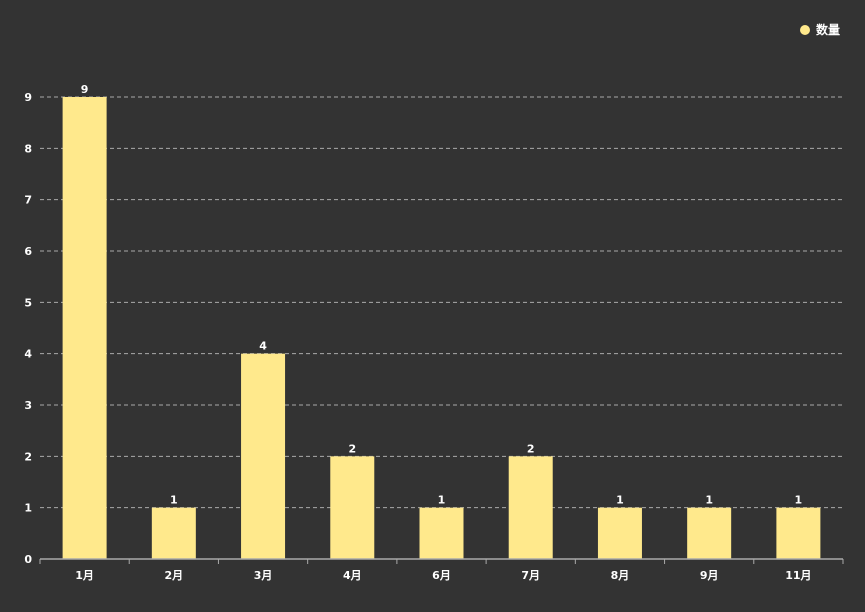  What do you see at coordinates (28, 148) in the screenshot?
I see `y-tick-label: 8` at bounding box center [28, 148].